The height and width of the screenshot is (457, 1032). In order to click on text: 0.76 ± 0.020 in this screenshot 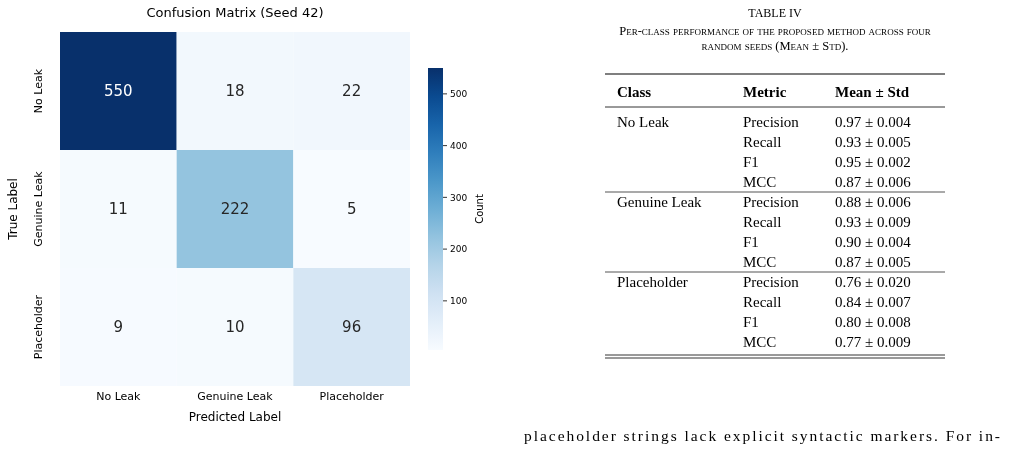, I will do `click(873, 282)`.